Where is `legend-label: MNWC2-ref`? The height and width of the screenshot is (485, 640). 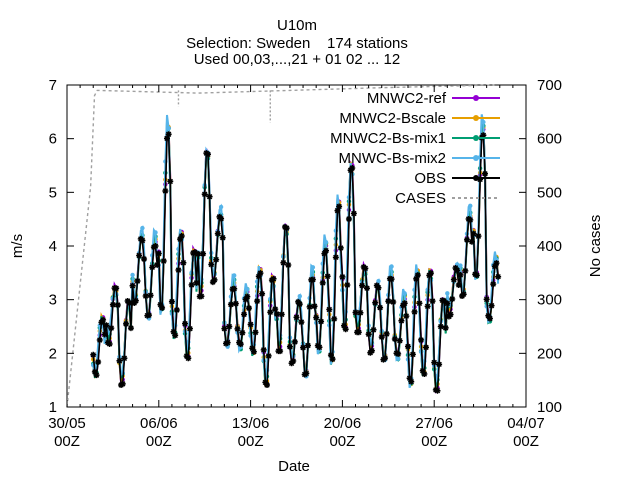 legend-label: MNWC2-ref is located at coordinates (407, 98).